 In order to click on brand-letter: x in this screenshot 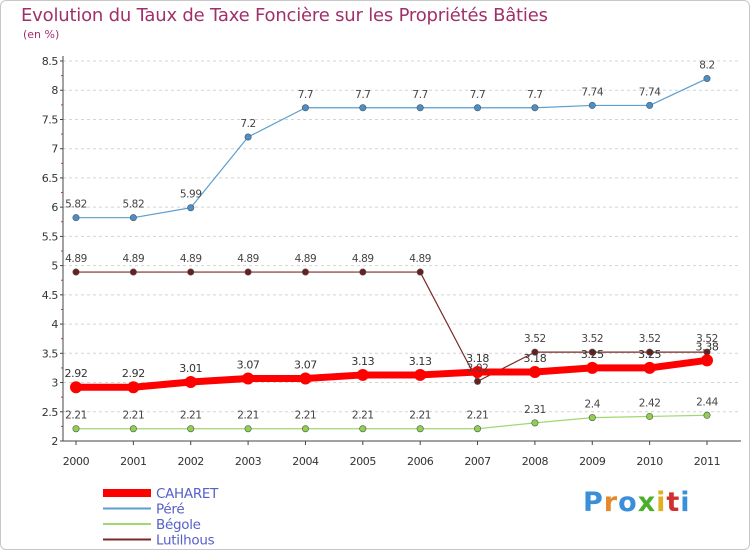, I will do `click(647, 502)`.